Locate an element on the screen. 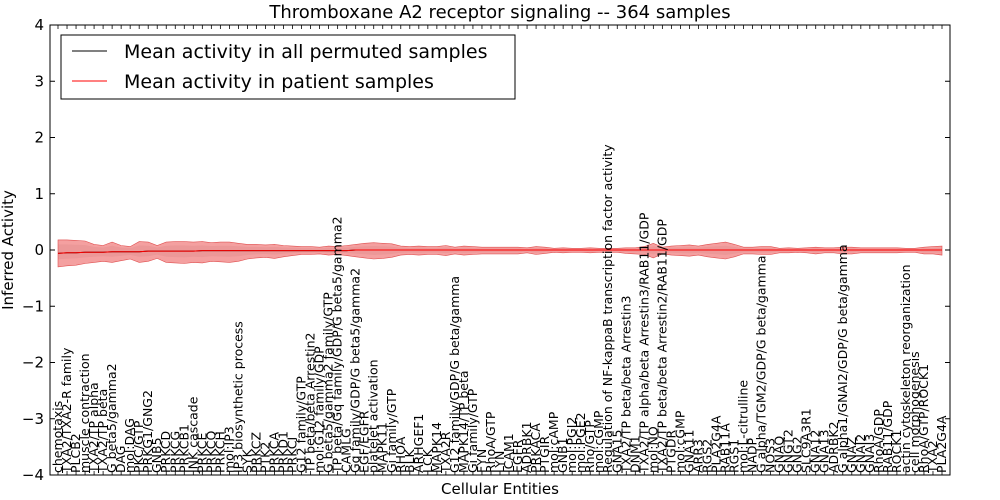 The height and width of the screenshot is (500, 1000). x-tick-label: PRKCB1 is located at coordinates (183, 448).